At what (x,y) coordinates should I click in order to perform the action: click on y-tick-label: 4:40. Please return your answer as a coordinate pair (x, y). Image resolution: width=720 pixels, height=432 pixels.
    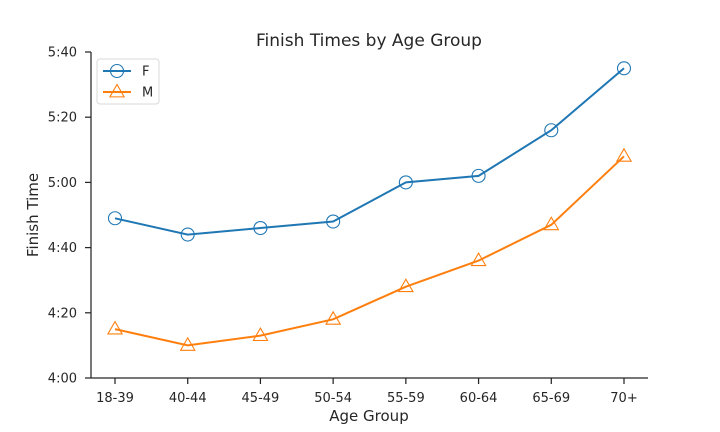
    Looking at the image, I should click on (62, 248).